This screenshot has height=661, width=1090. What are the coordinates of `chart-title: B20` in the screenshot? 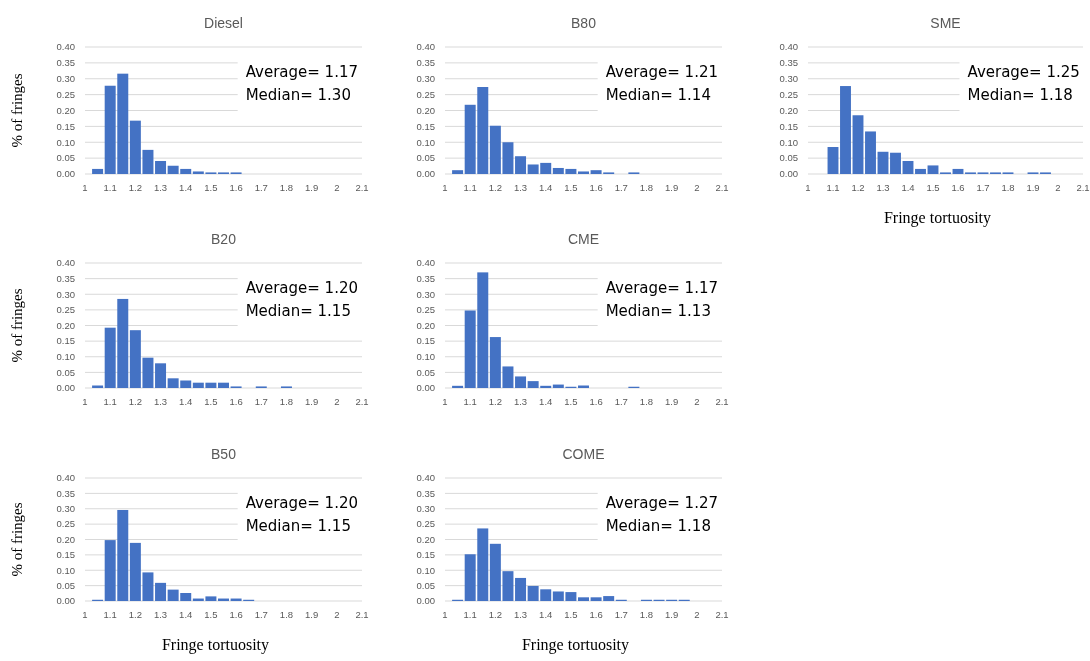 It's located at (224, 239).